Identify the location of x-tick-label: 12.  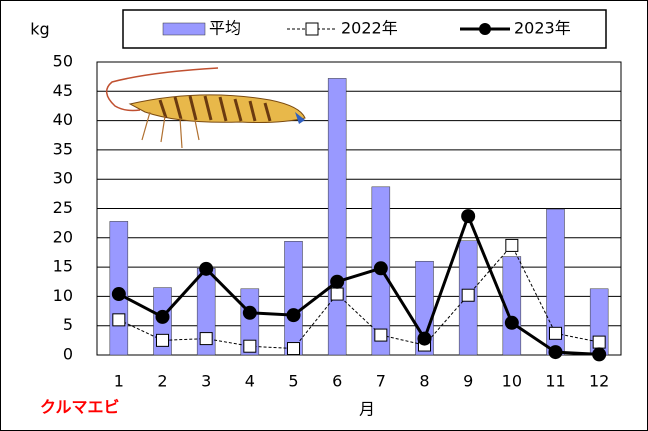
(599, 381).